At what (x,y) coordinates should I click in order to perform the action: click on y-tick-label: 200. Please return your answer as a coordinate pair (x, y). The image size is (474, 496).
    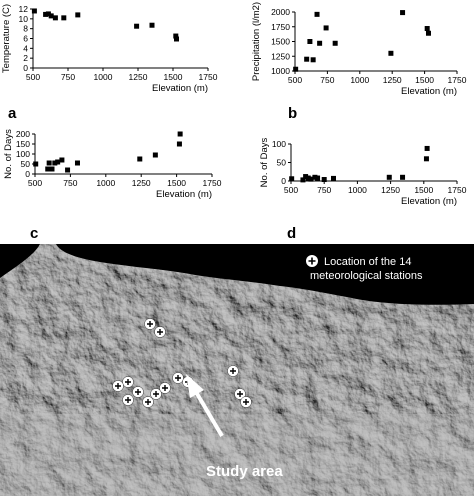
    Looking at the image, I should click on (23, 134).